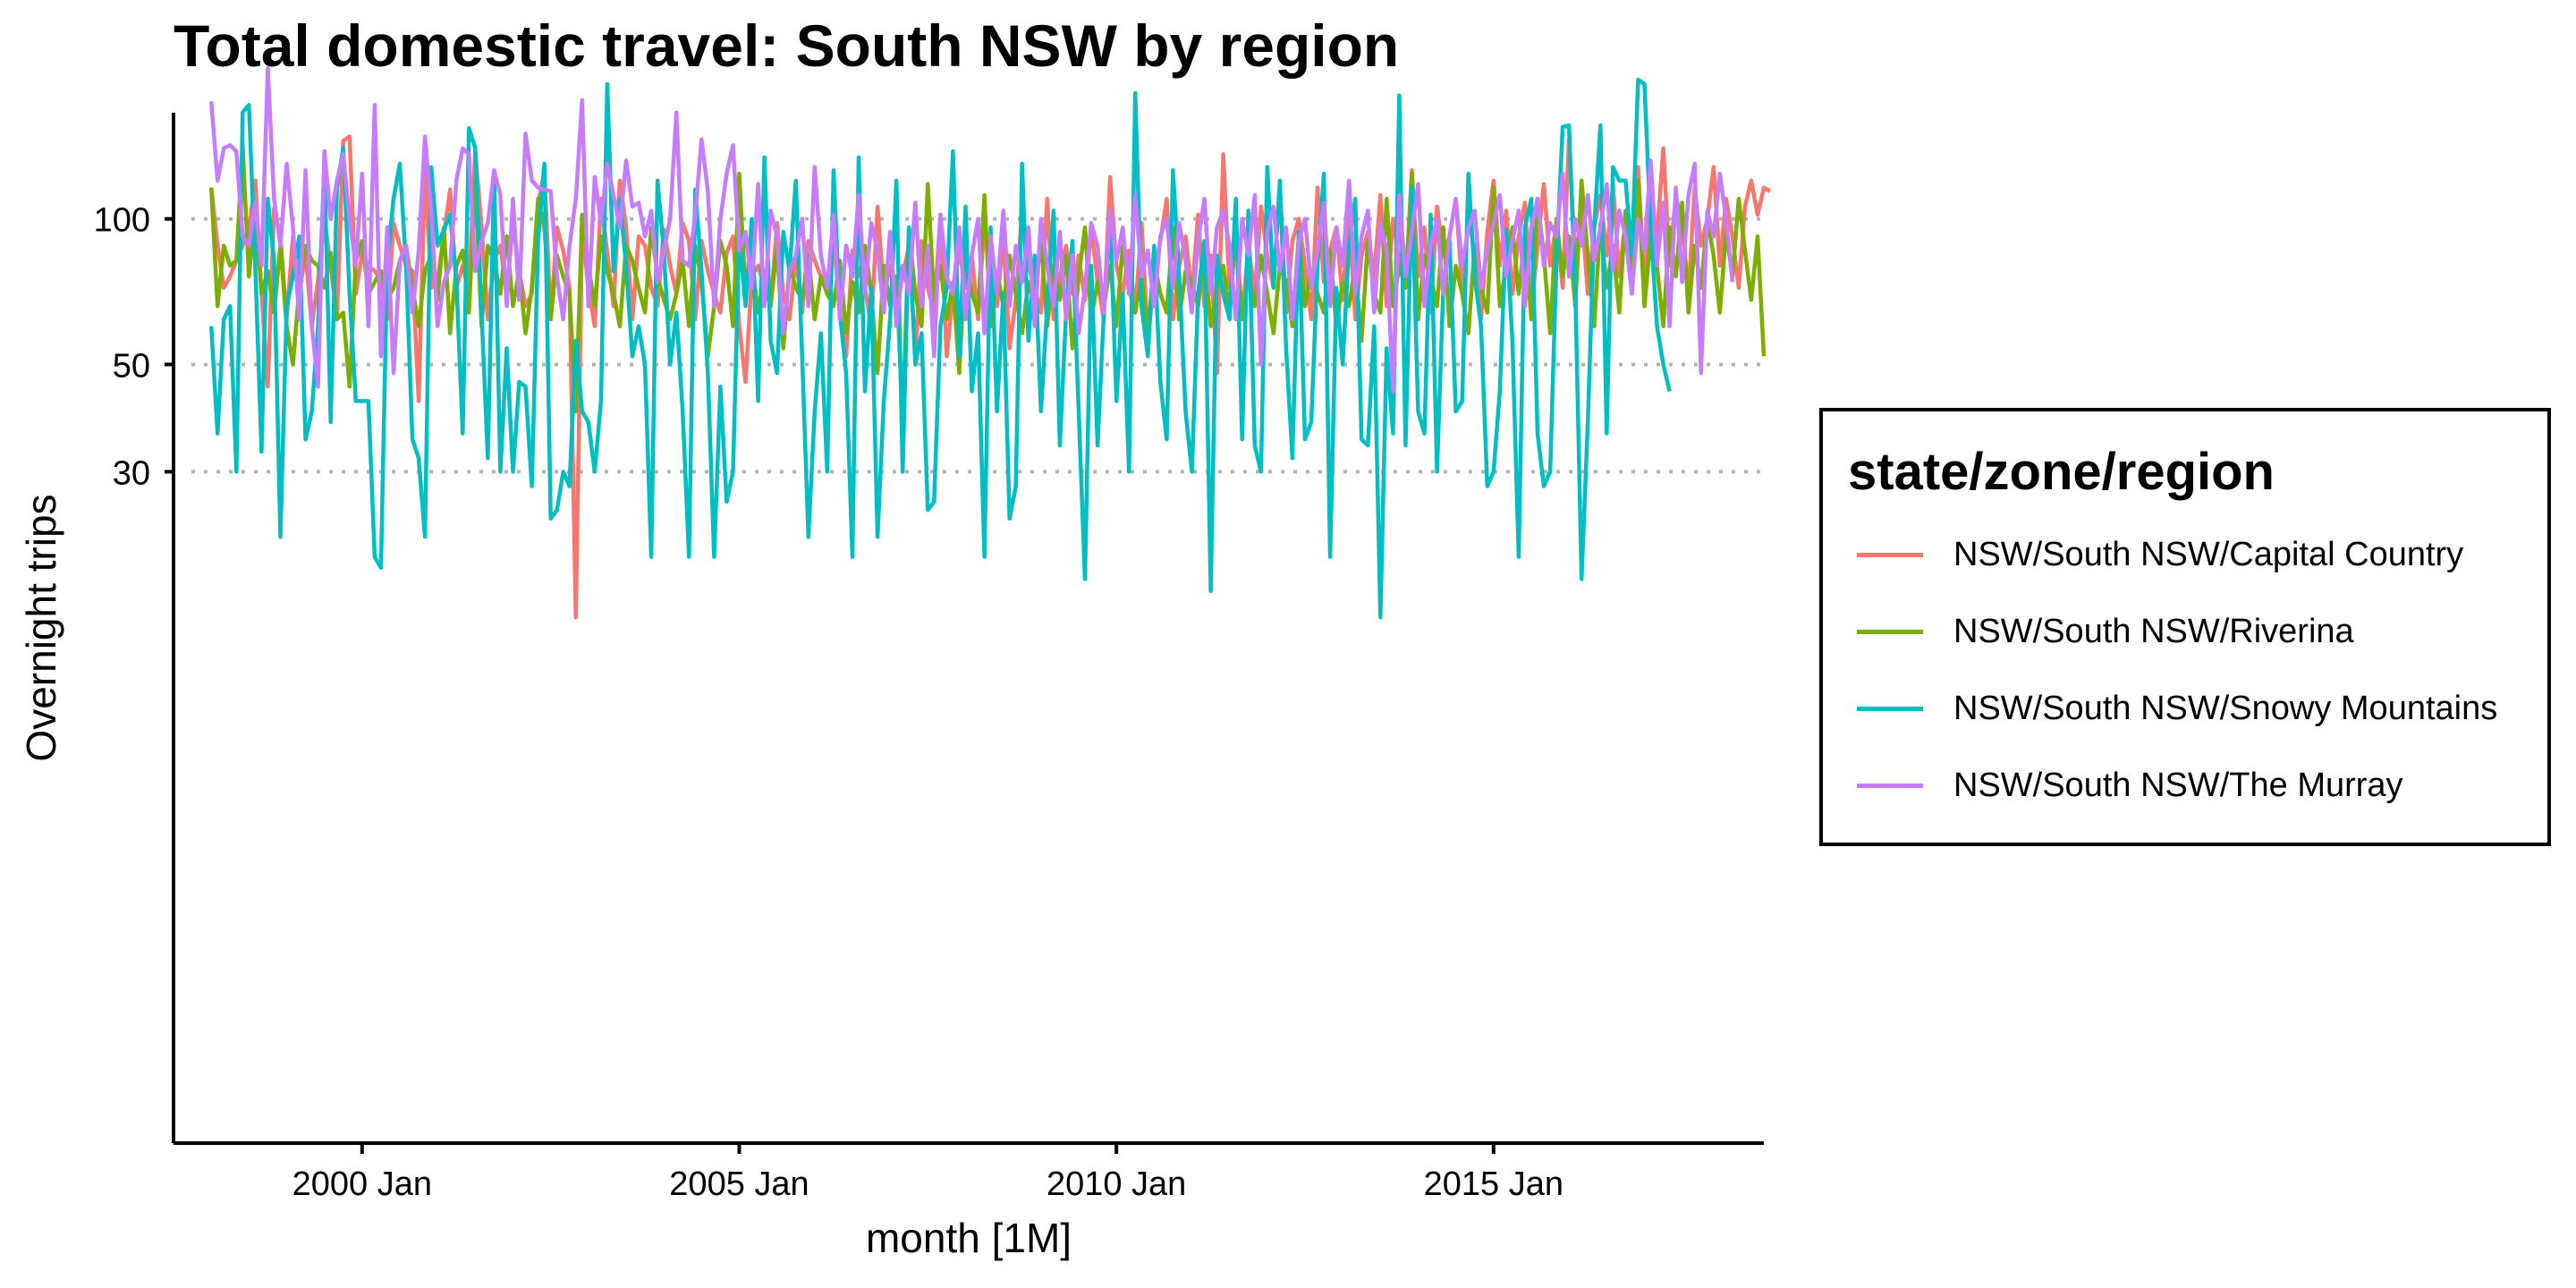  I want to click on legend-key-capital-country, so click(1890, 554).